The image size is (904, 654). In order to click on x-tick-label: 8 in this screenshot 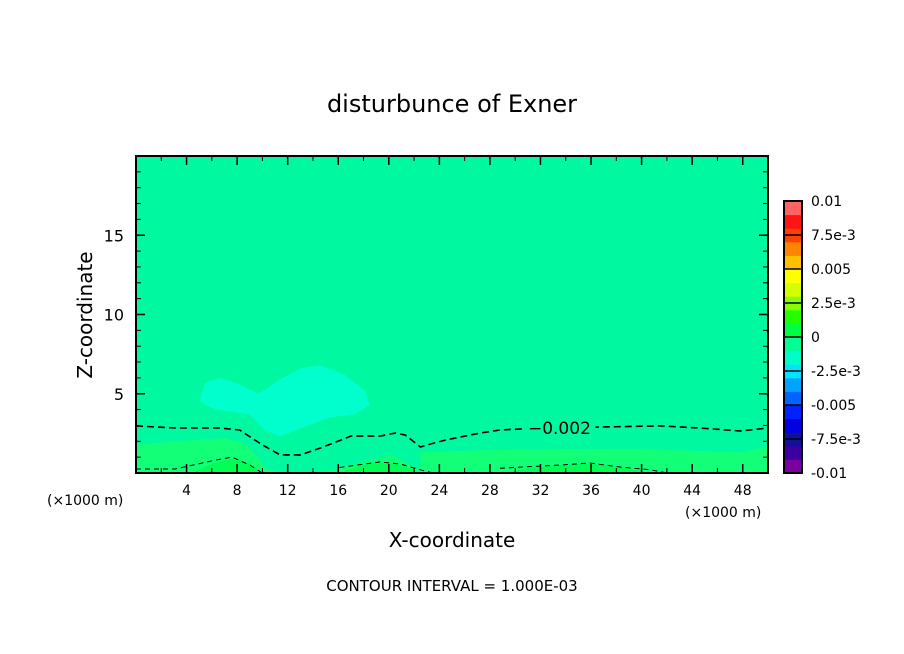, I will do `click(237, 491)`.